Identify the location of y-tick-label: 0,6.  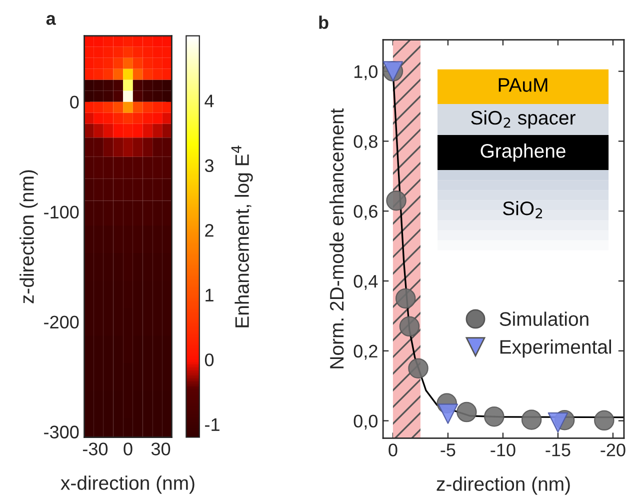
(366, 212).